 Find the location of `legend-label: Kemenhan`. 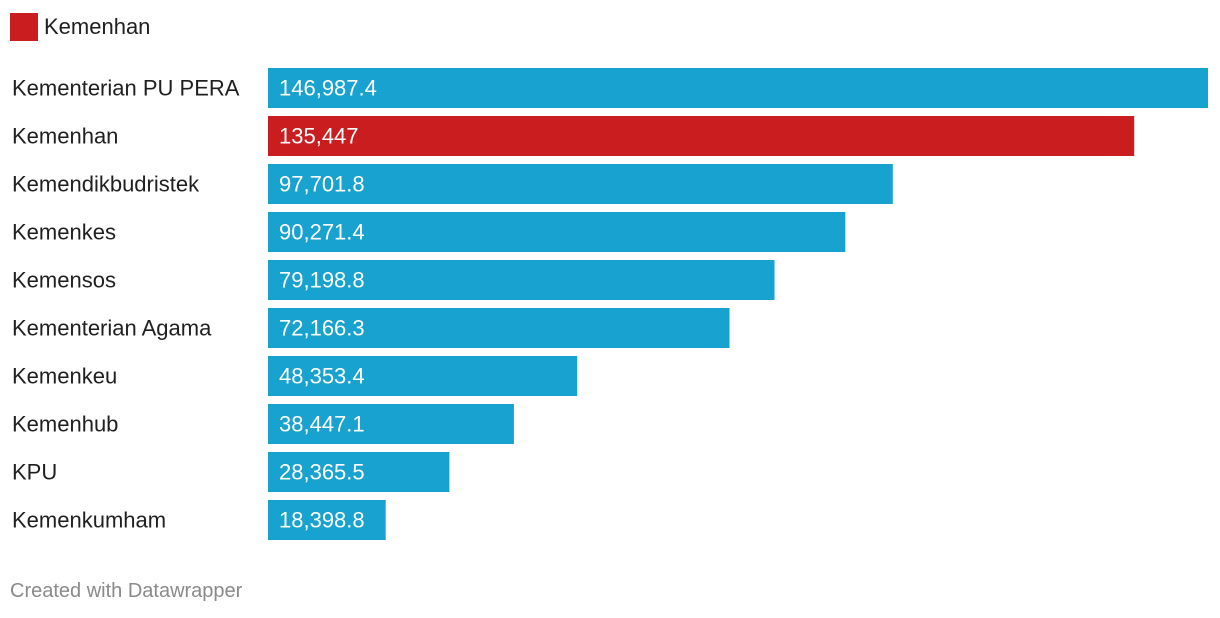

legend-label: Kemenhan is located at coordinates (97, 26).